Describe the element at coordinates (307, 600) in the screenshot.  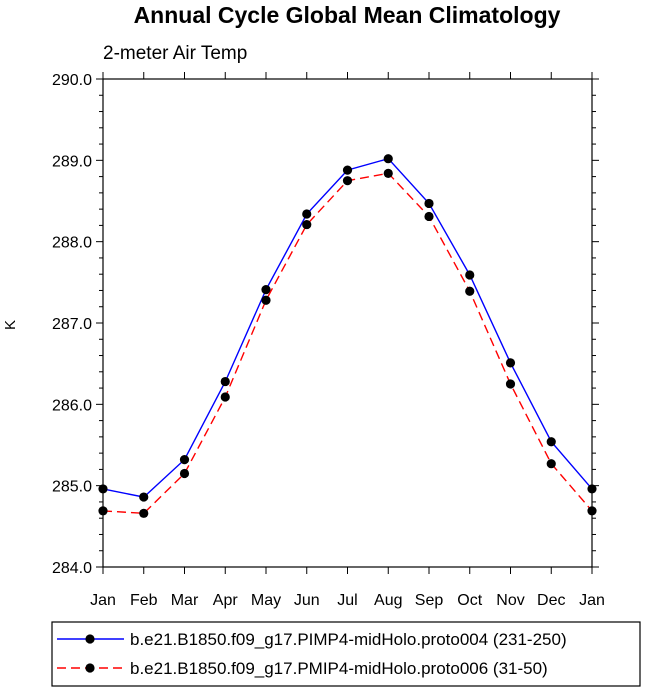
I see `x-tick-label: Jun` at that location.